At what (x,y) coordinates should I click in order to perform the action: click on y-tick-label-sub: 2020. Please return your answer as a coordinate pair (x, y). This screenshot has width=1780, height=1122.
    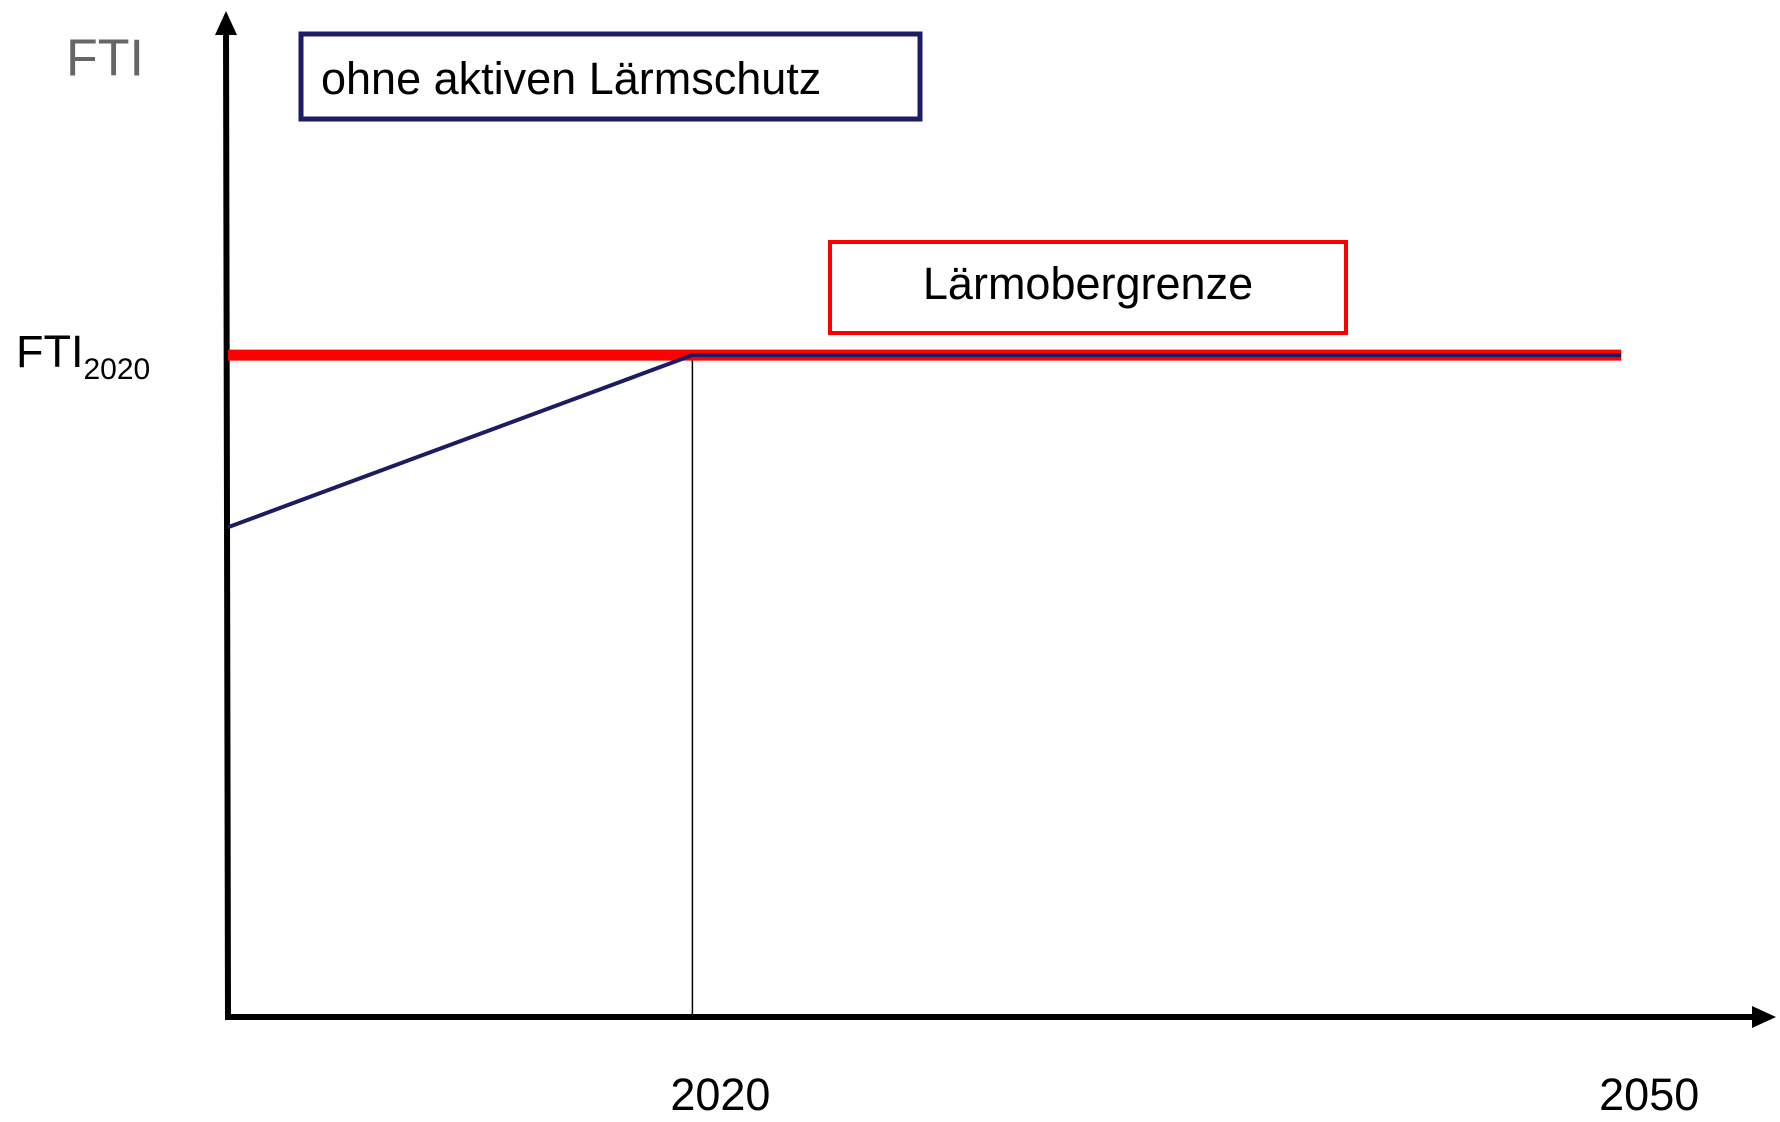
    Looking at the image, I should click on (116, 369).